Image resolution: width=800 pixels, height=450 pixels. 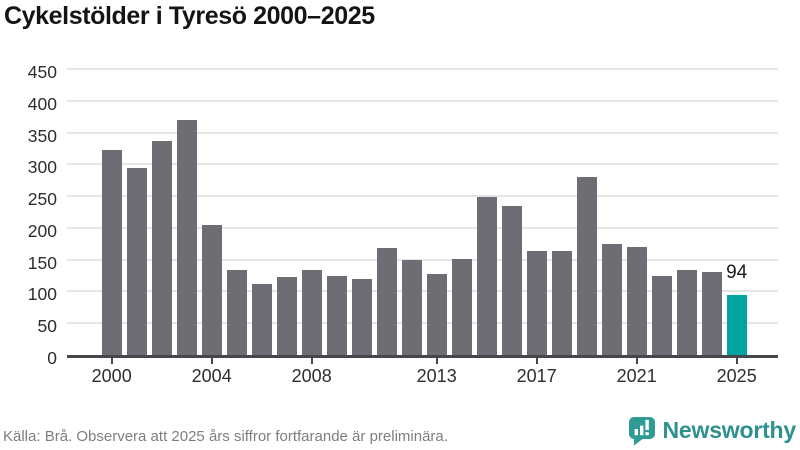 I want to click on y-tick-label-50: 50, so click(x=47, y=326).